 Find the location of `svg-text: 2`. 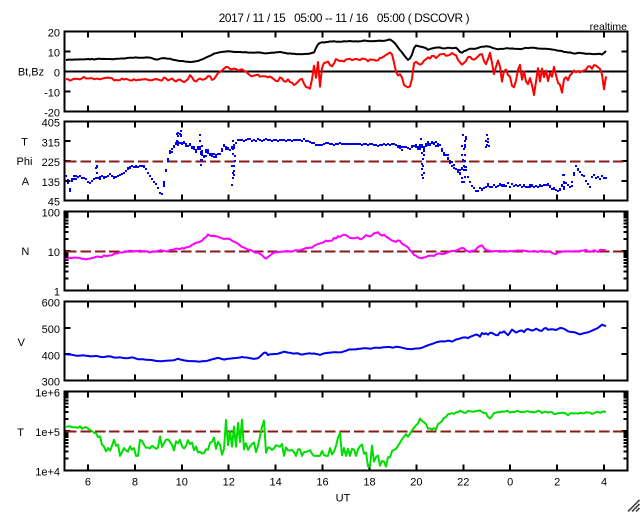

svg-text: 2 is located at coordinates (557, 483).